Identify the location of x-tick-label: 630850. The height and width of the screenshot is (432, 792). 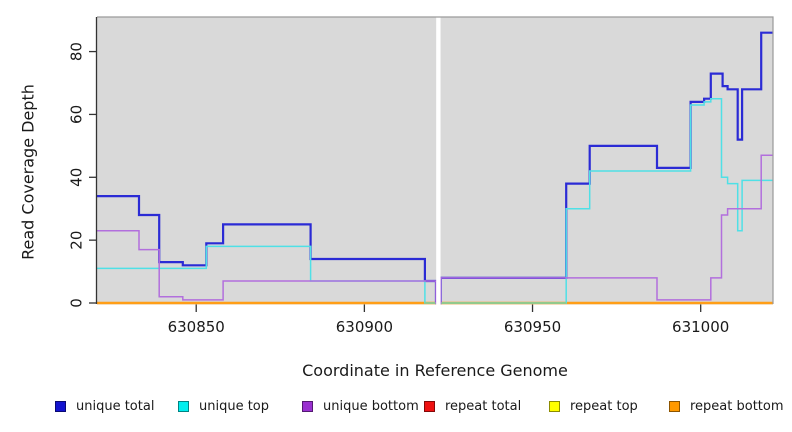
(196, 327).